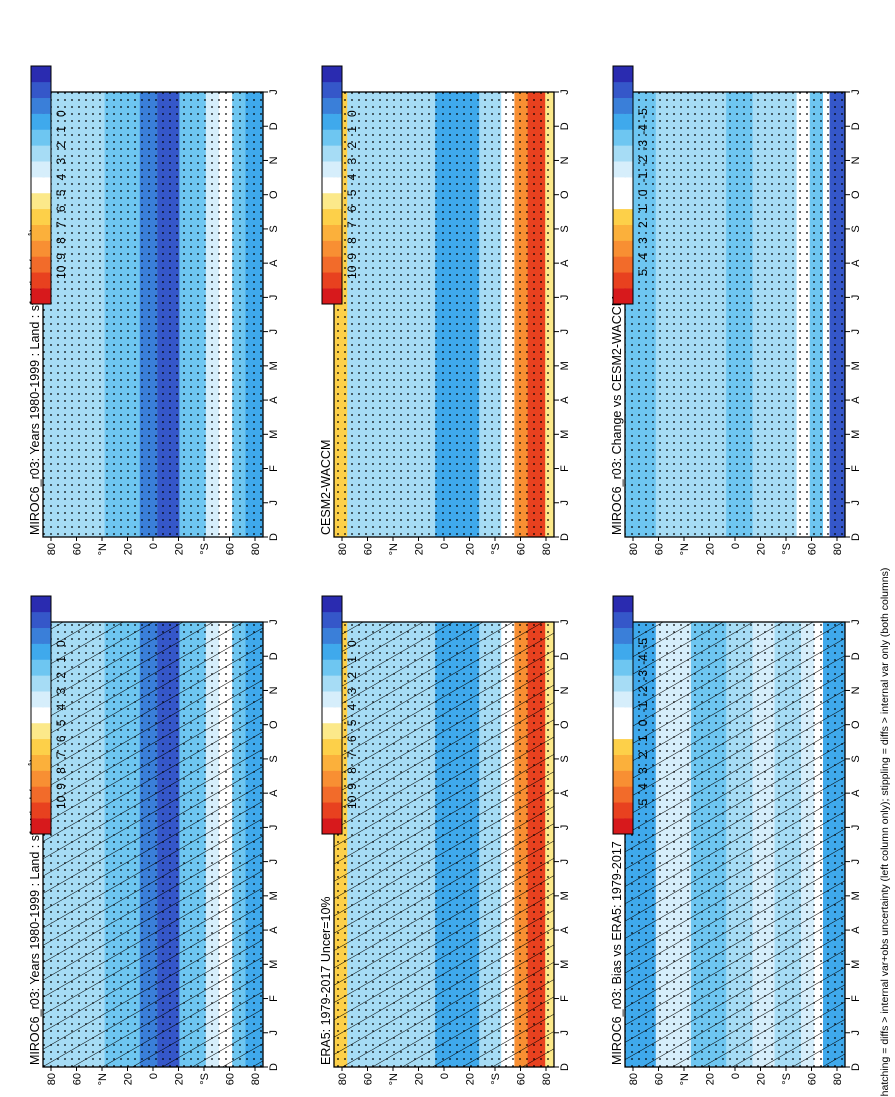 The image size is (895, 1097). I want to click on colorbar-label: -2, so click(643, 161).